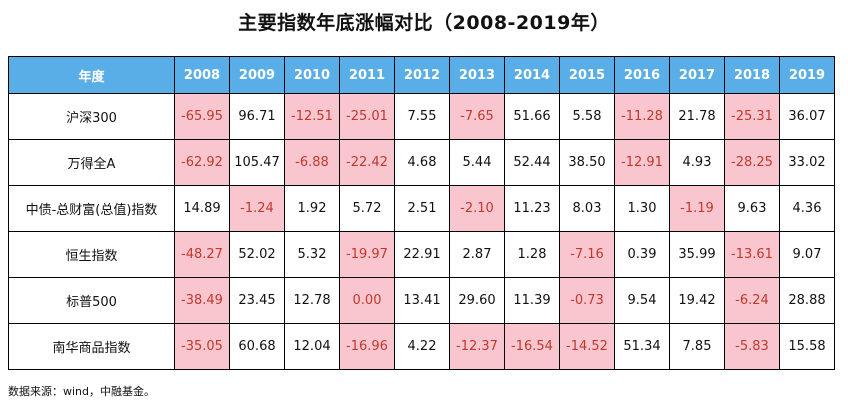 Image resolution: width=848 pixels, height=410 pixels. What do you see at coordinates (642, 116) in the screenshot?
I see `table-cell: -11.28` at bounding box center [642, 116].